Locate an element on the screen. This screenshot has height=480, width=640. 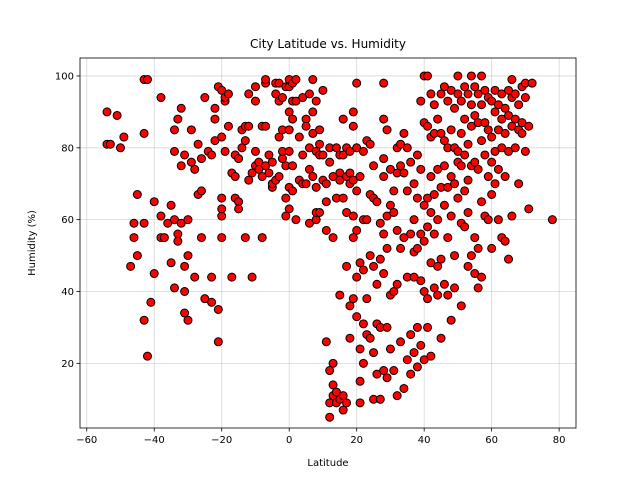
x-axis-ticks: −60 −40 −20 0 20 40 60 80 is located at coordinates (320, 437).